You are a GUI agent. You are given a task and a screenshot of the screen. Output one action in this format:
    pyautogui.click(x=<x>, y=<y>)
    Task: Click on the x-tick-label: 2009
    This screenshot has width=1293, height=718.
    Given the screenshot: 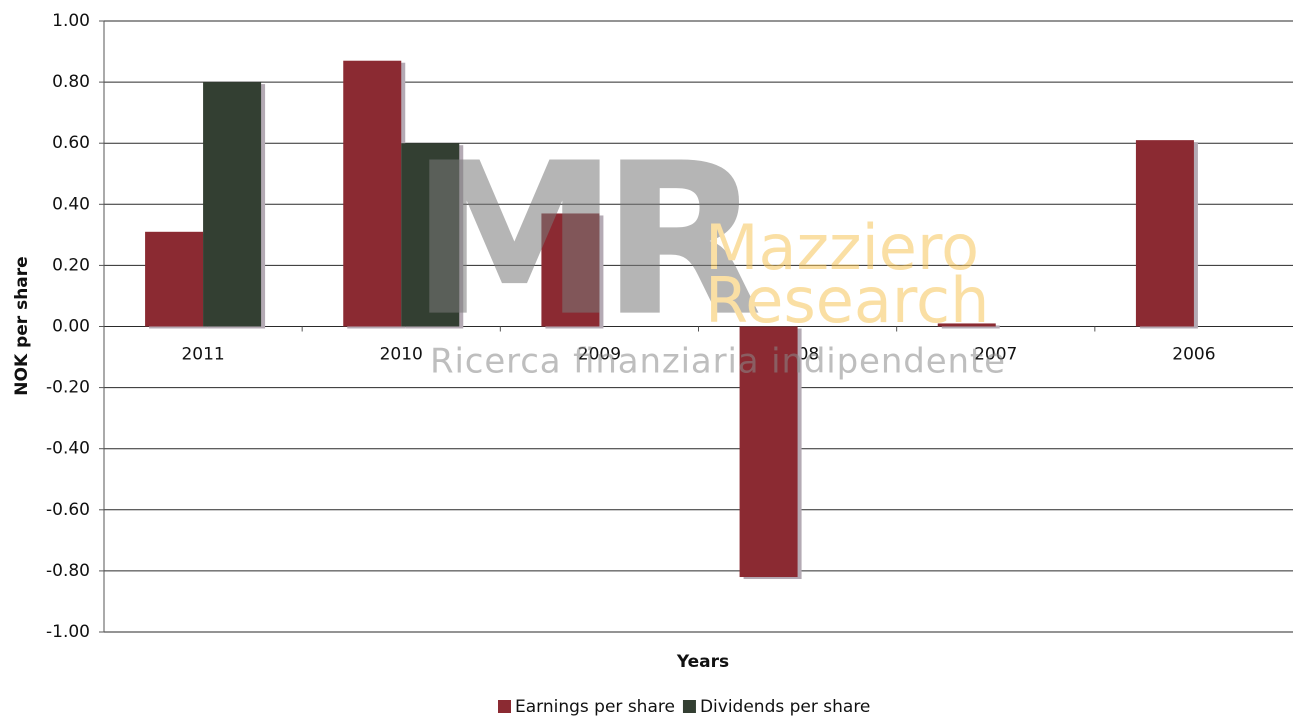 What is the action you would take?
    pyautogui.click(x=599, y=355)
    